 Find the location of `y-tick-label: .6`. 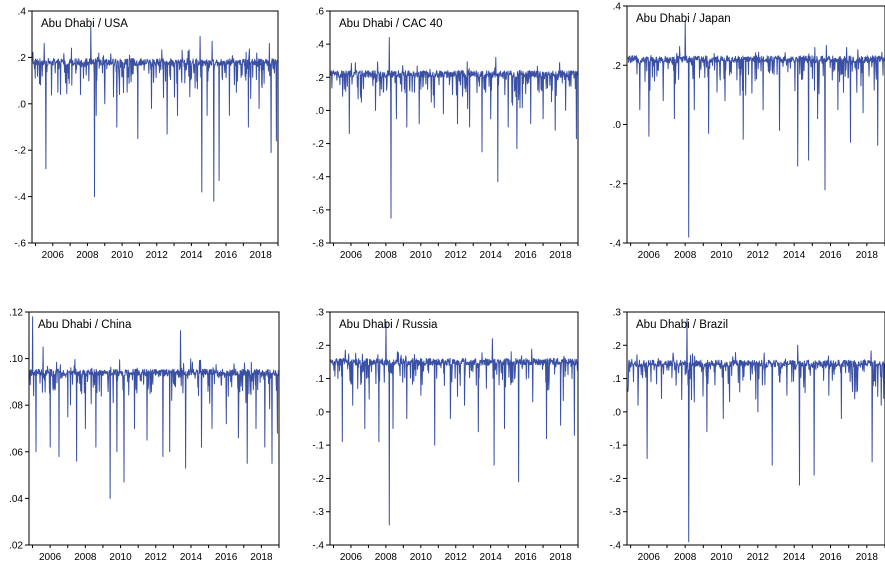

y-tick-label: .6 is located at coordinates (320, 12).